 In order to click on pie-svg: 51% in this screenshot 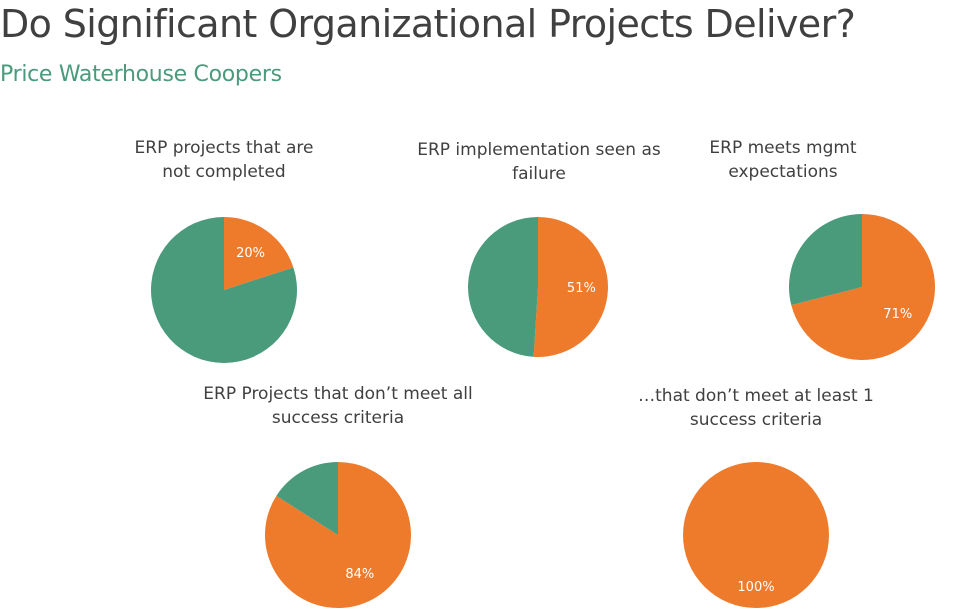, I will do `click(537, 287)`.